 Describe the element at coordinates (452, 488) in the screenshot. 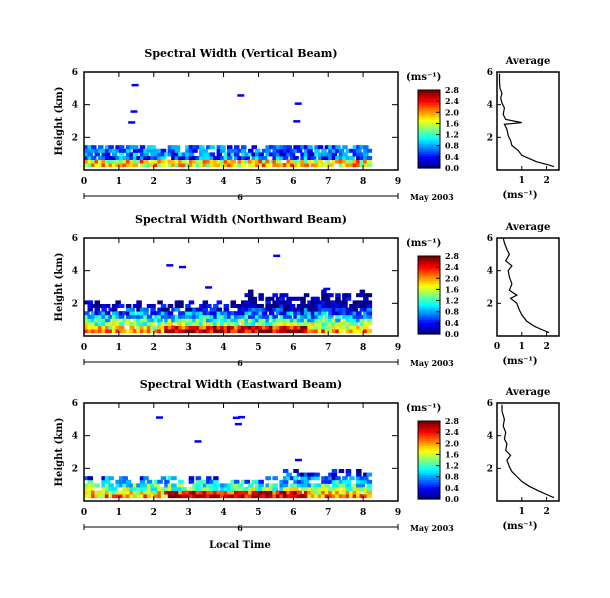

I see `colorbar-tick-label: 0.4` at that location.